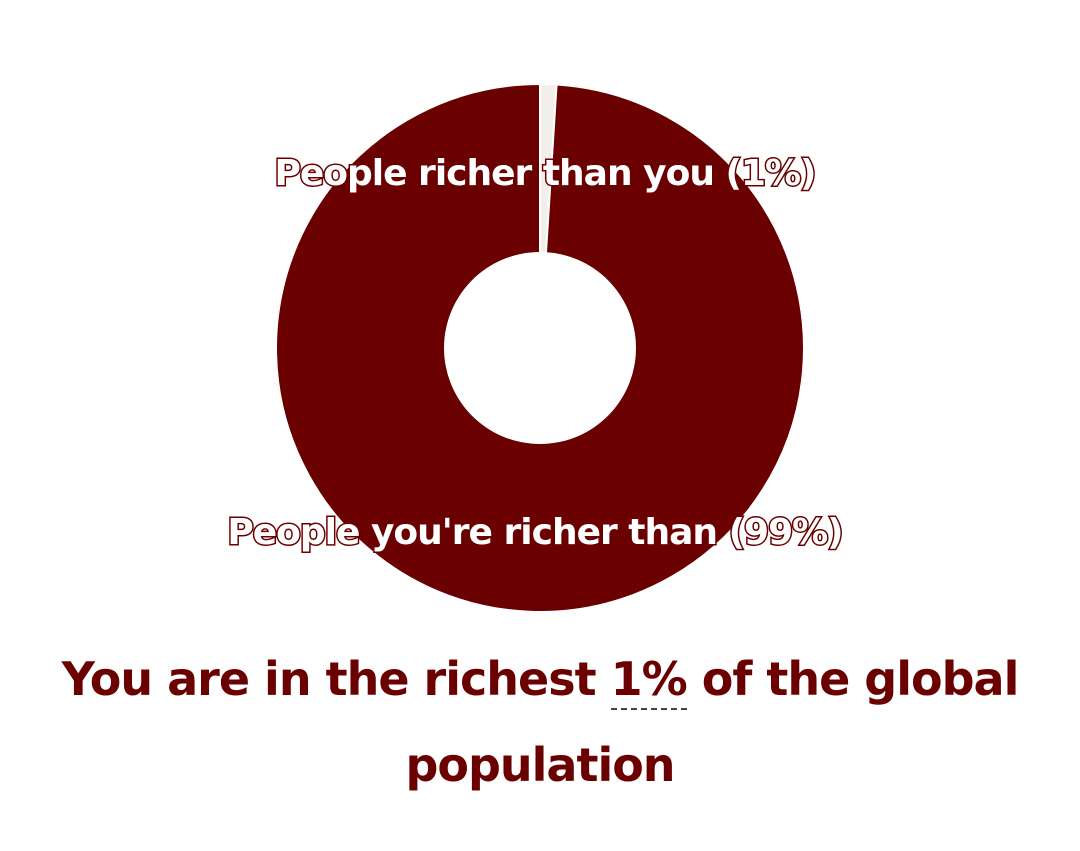  I want to click on donut-hole, so click(540, 348).